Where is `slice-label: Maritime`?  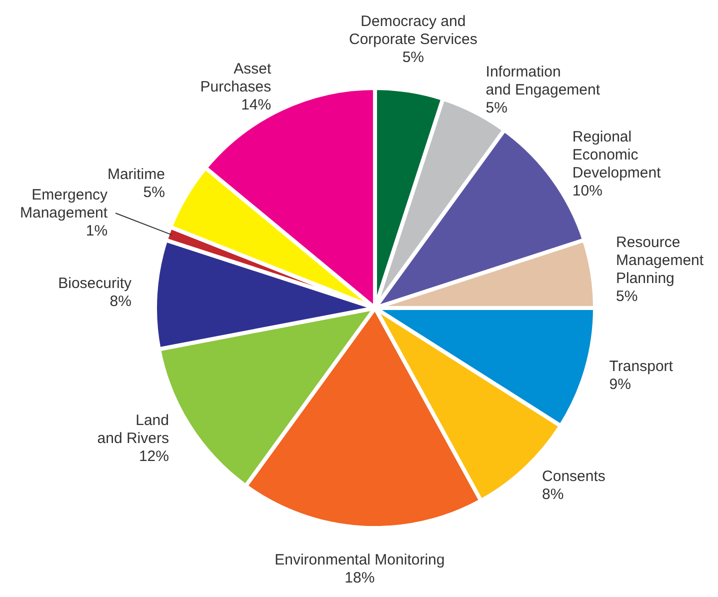
slice-label: Maritime is located at coordinates (136, 174).